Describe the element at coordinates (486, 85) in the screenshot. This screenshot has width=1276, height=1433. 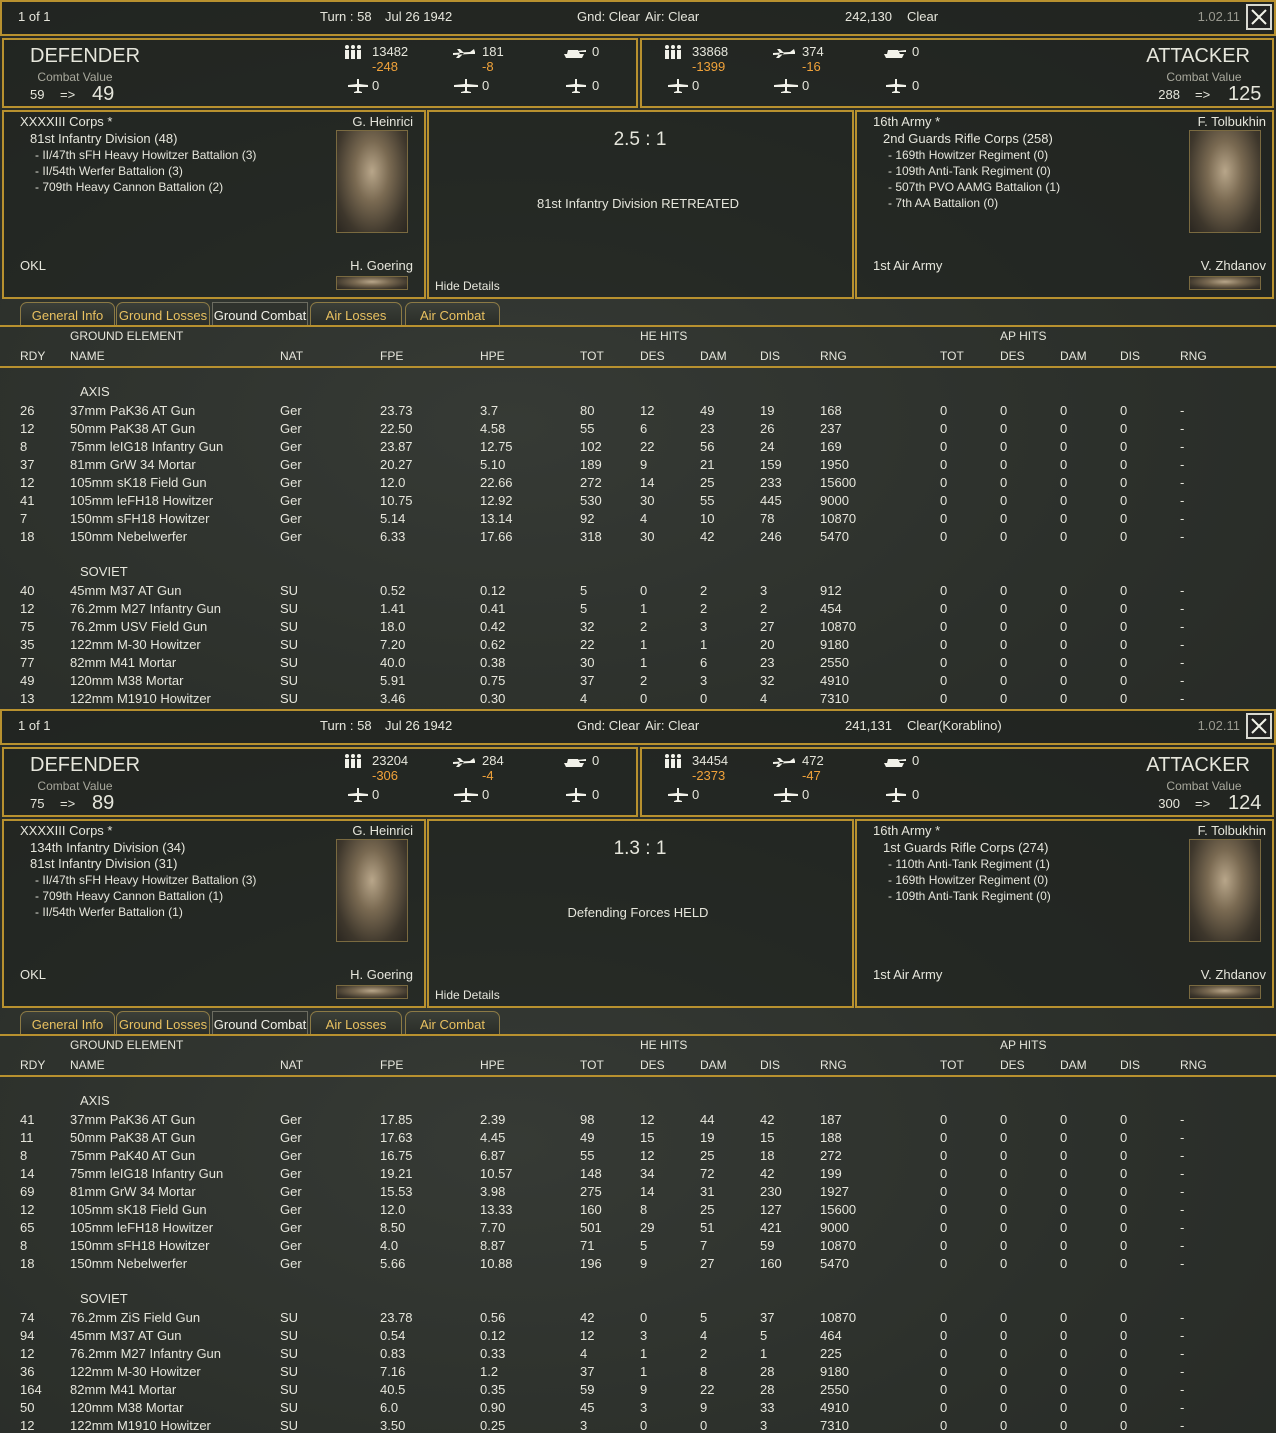
I see `bomber-count: 0` at that location.